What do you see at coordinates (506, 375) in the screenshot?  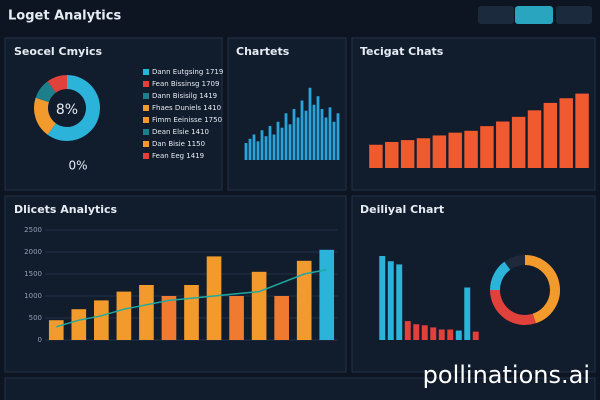 I see `watermark: pollinations.ai` at bounding box center [506, 375].